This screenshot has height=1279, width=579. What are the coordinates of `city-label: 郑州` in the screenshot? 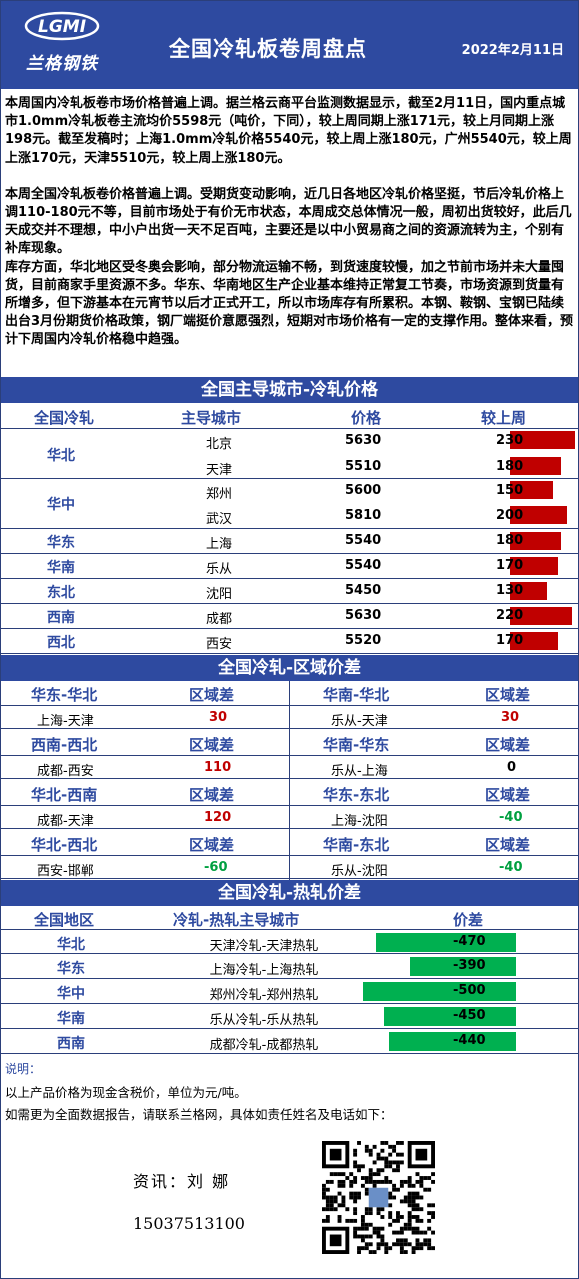 It's located at (218, 494).